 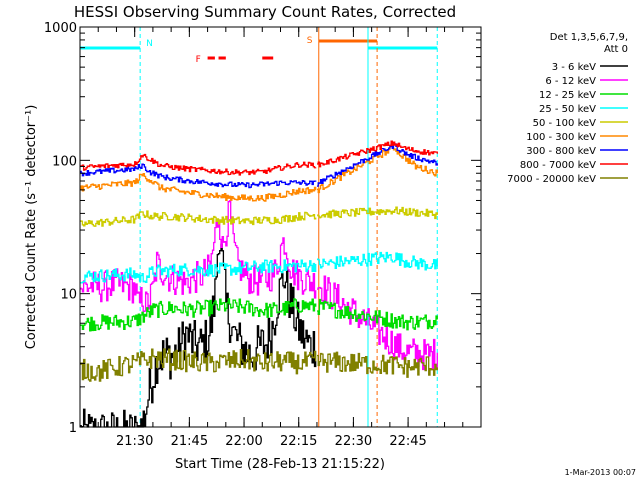 I want to click on series-12-25-kev-post-gap, so click(x=377, y=314).